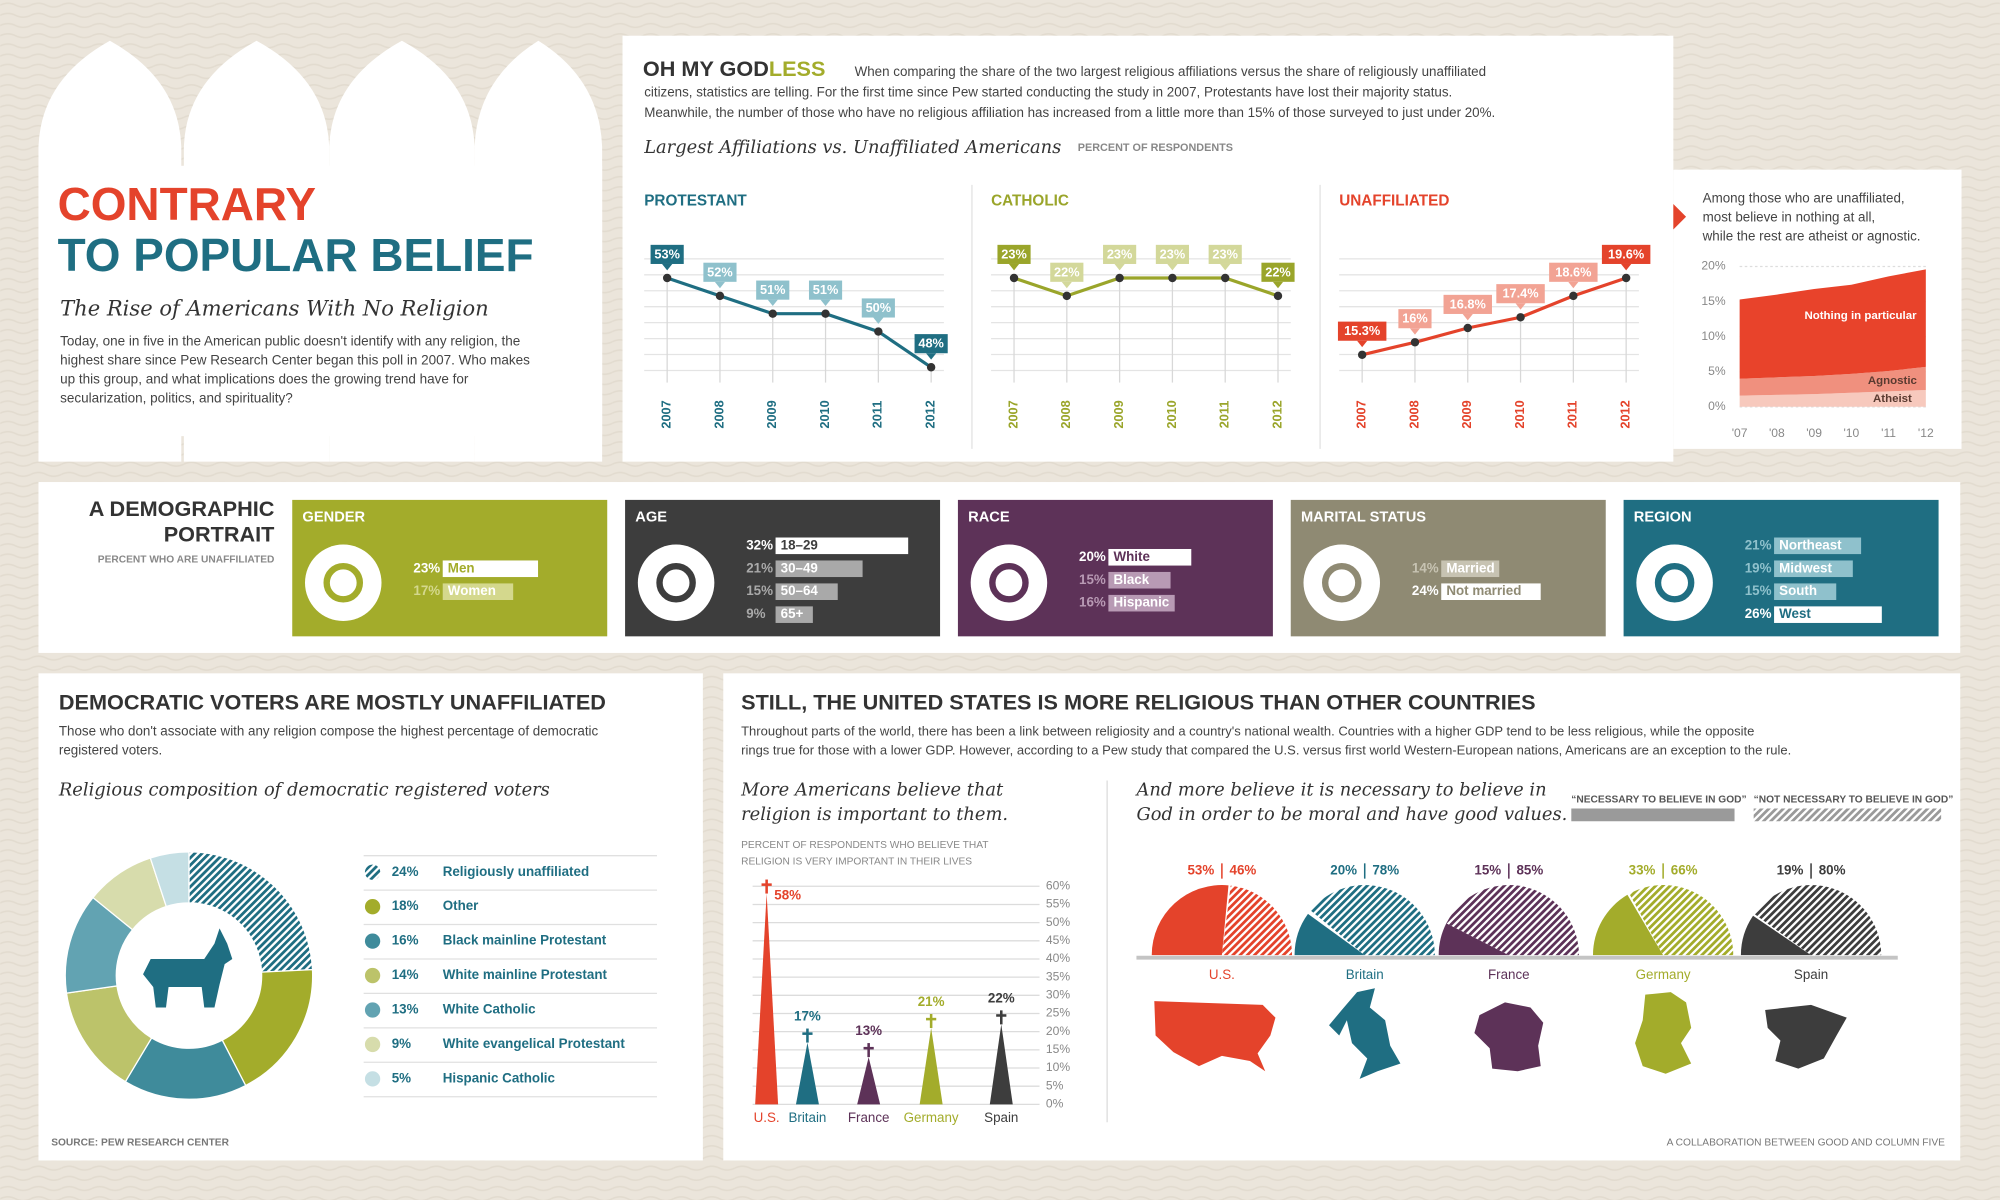  What do you see at coordinates (401, 1043) in the screenshot?
I see `legend-value: 9%` at bounding box center [401, 1043].